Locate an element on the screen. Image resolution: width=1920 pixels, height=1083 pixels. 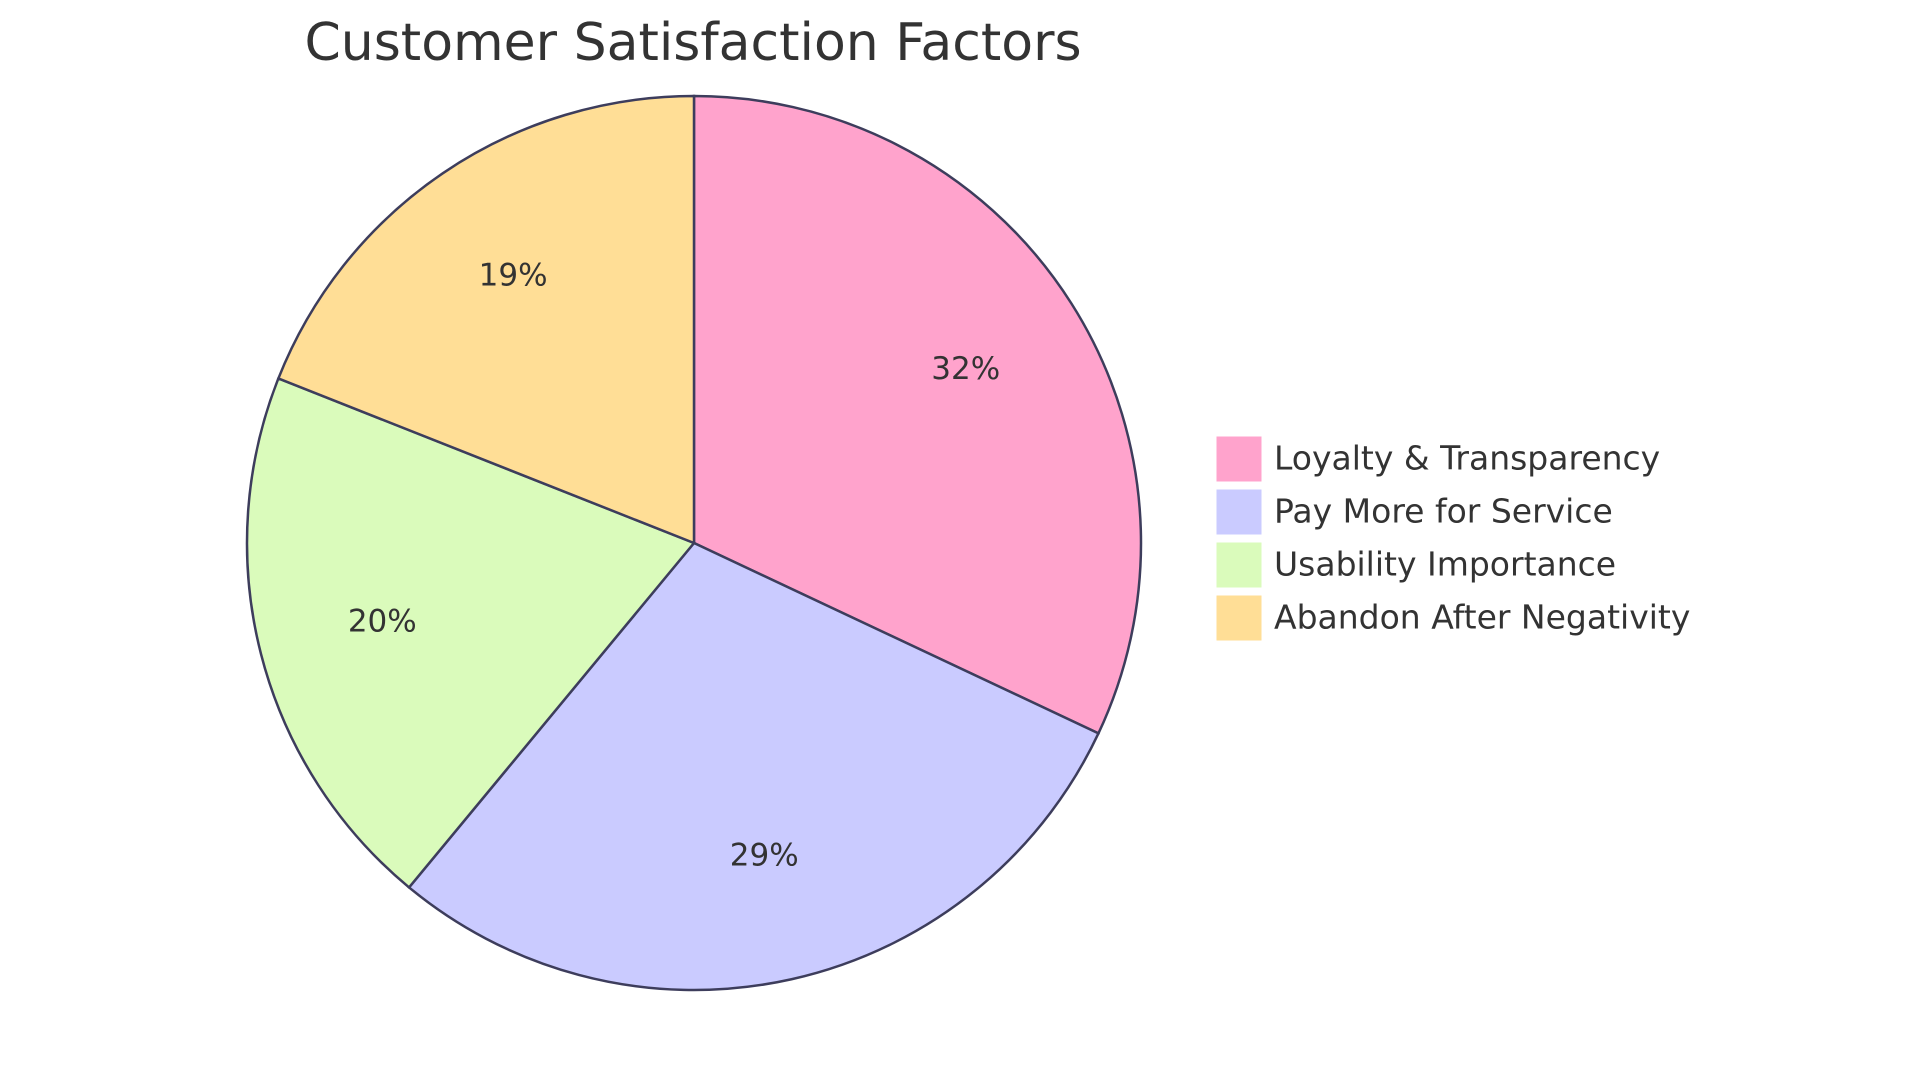
legend-label: Pay More for Service is located at coordinates (1443, 511).